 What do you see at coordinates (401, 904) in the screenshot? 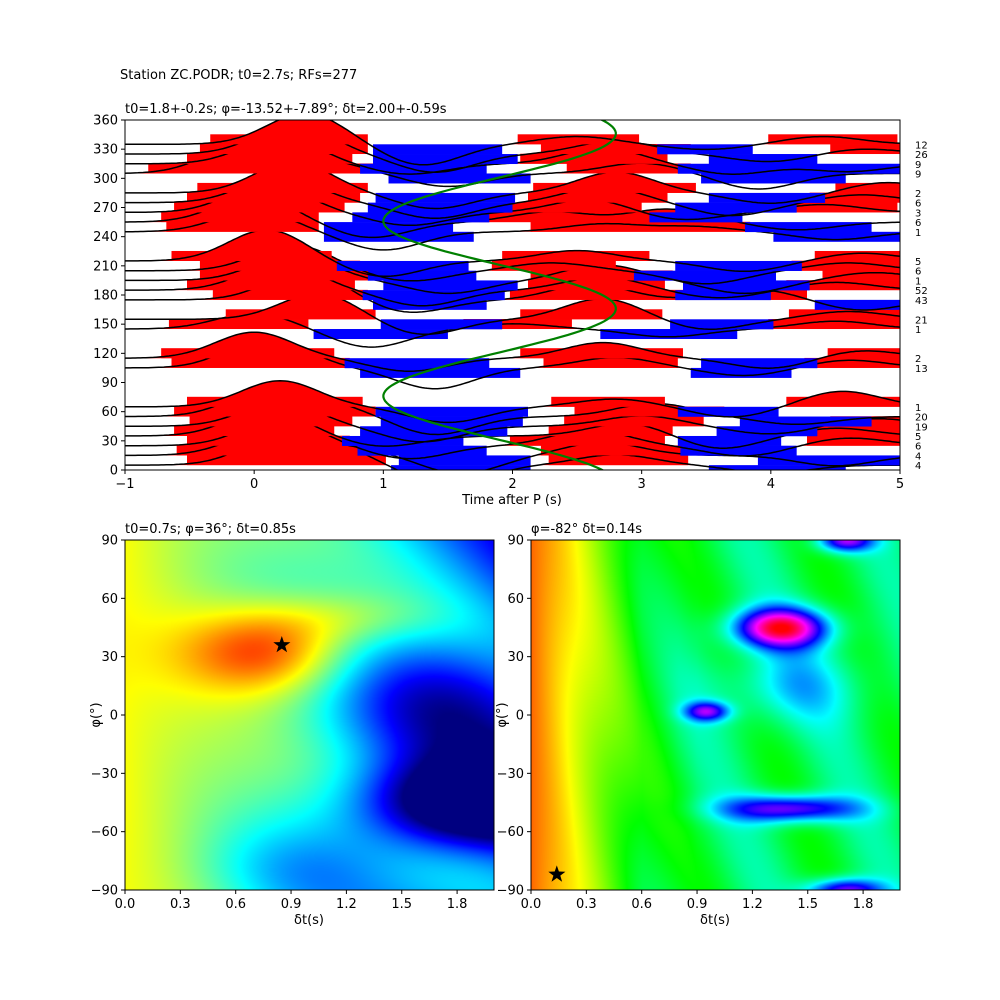
I see `x-tick-label: 1.5` at bounding box center [401, 904].